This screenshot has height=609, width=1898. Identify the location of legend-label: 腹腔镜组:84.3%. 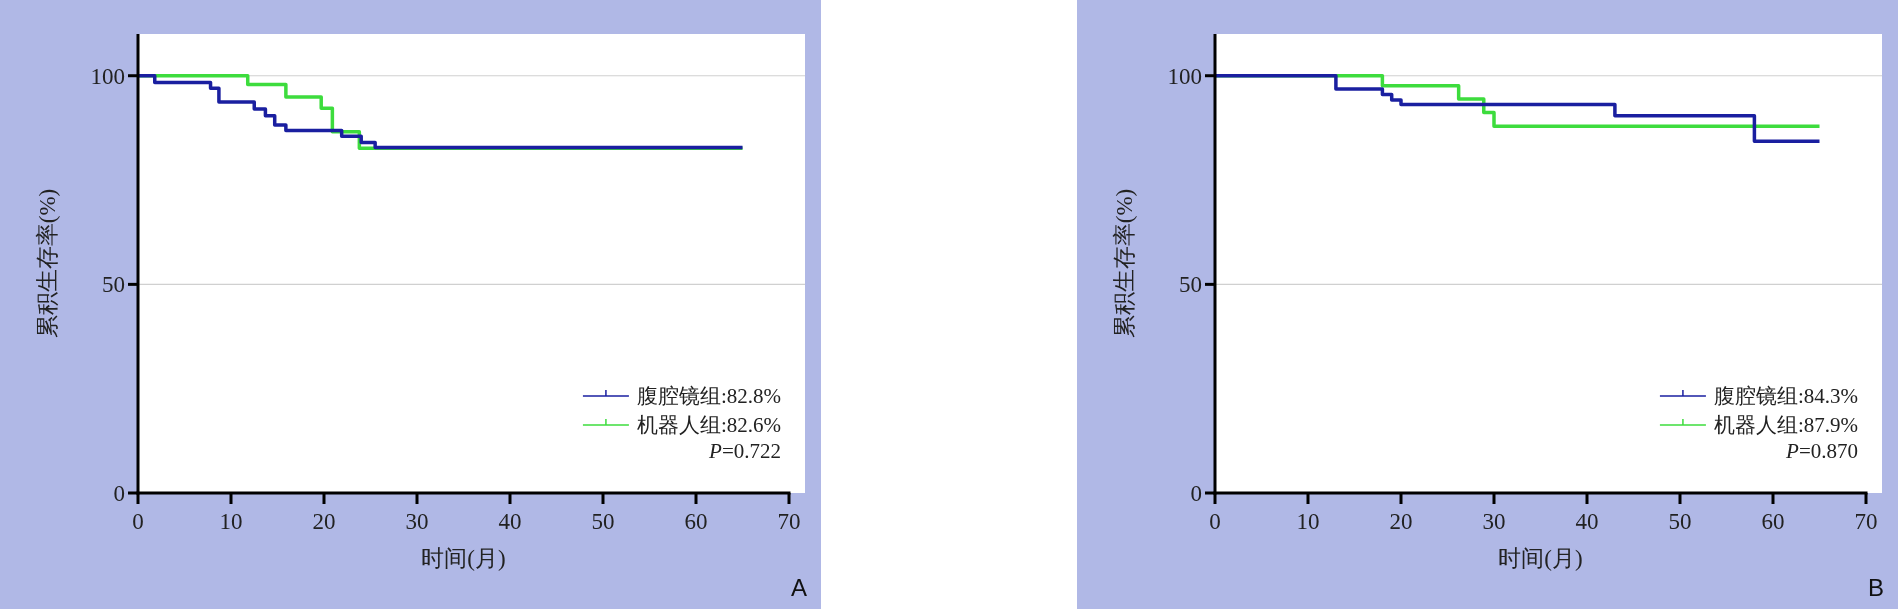
(1785, 396).